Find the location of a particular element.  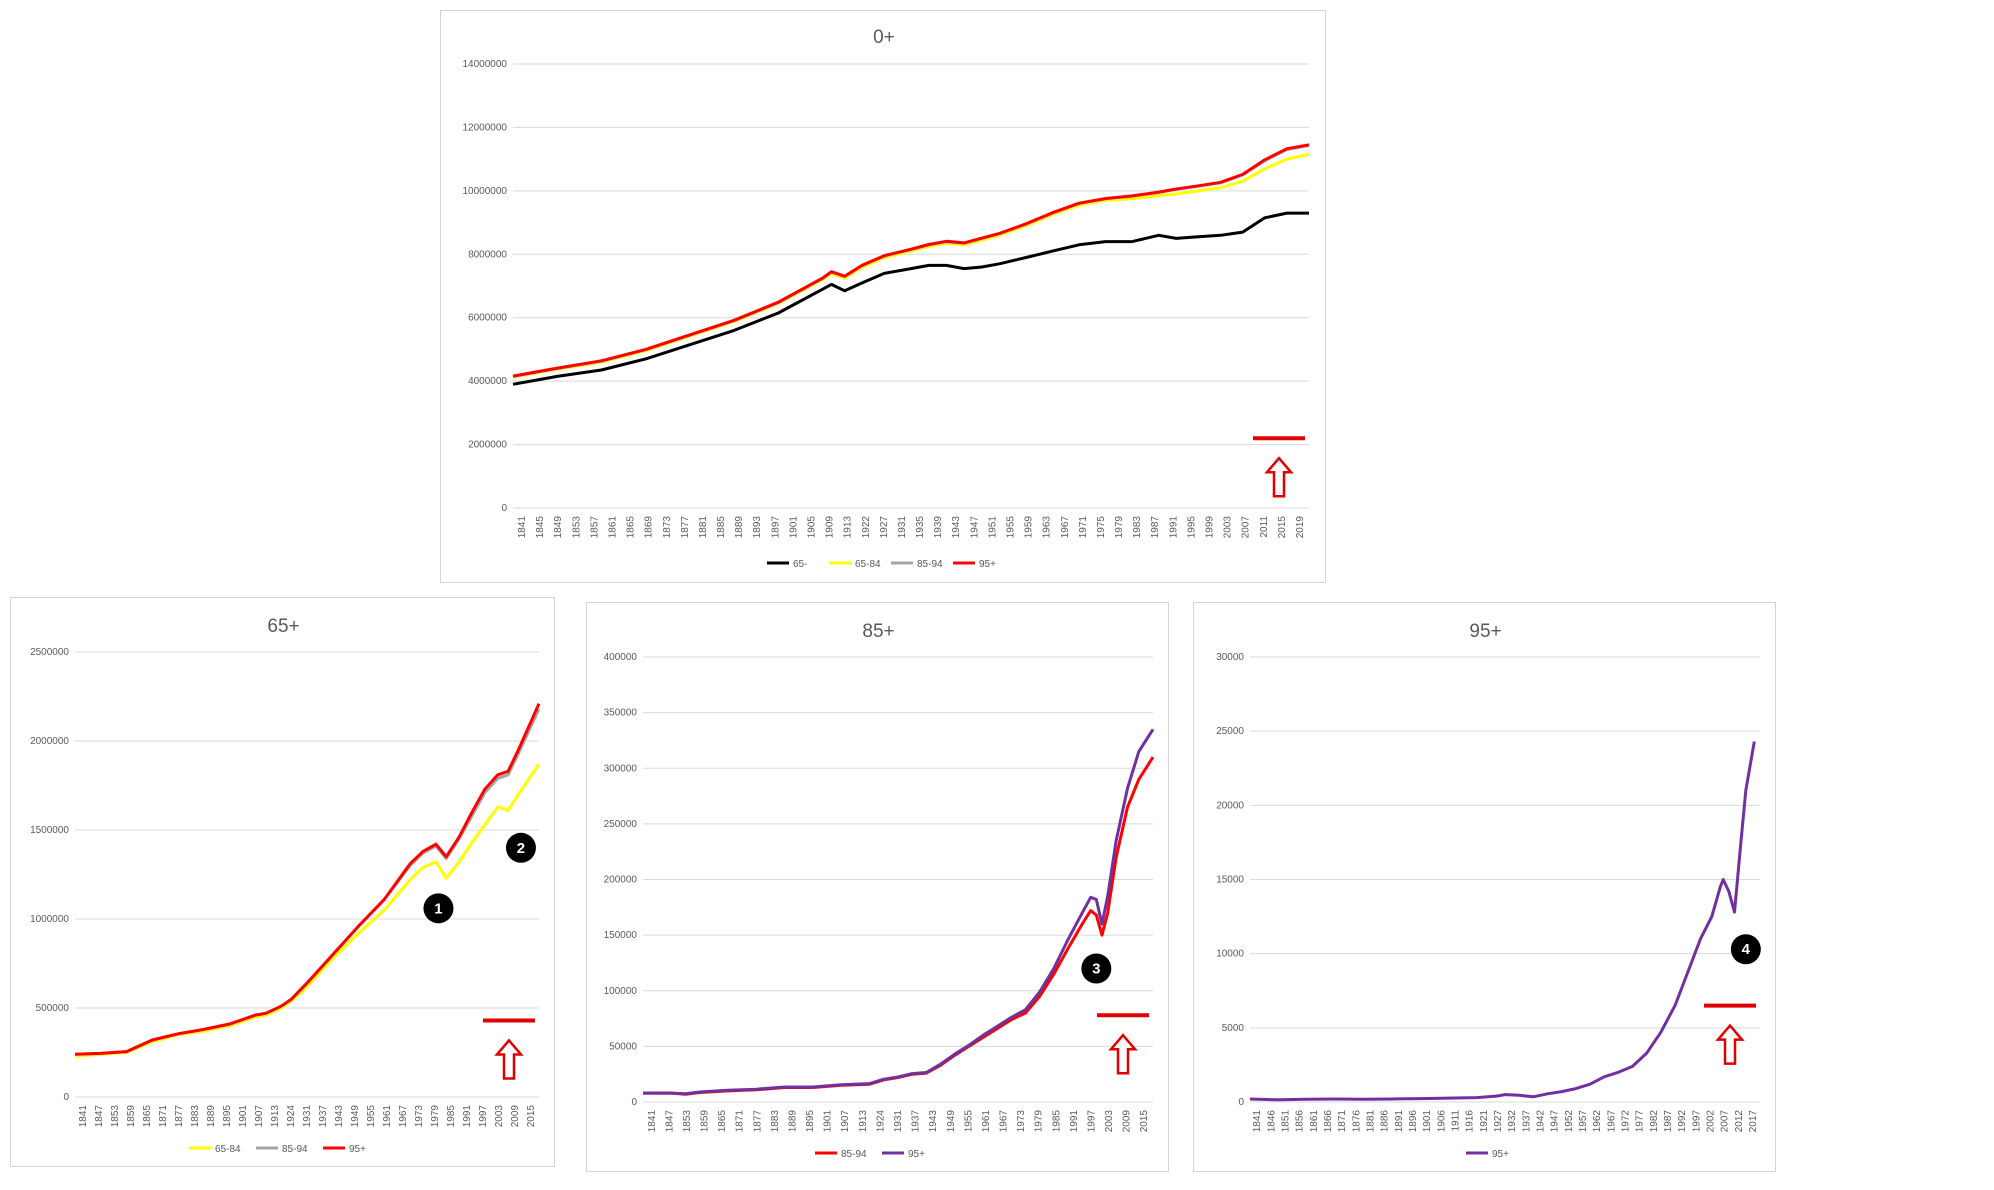

y-tick-label: 1500000 is located at coordinates (49, 830).